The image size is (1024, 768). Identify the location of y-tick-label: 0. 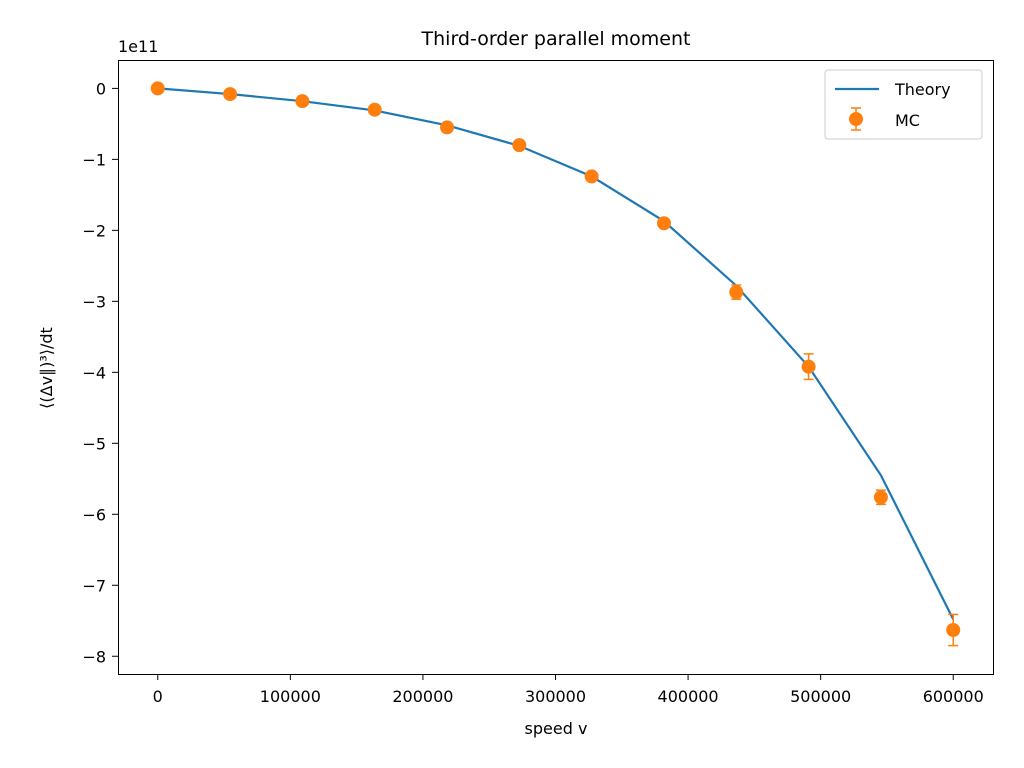
(101, 88).